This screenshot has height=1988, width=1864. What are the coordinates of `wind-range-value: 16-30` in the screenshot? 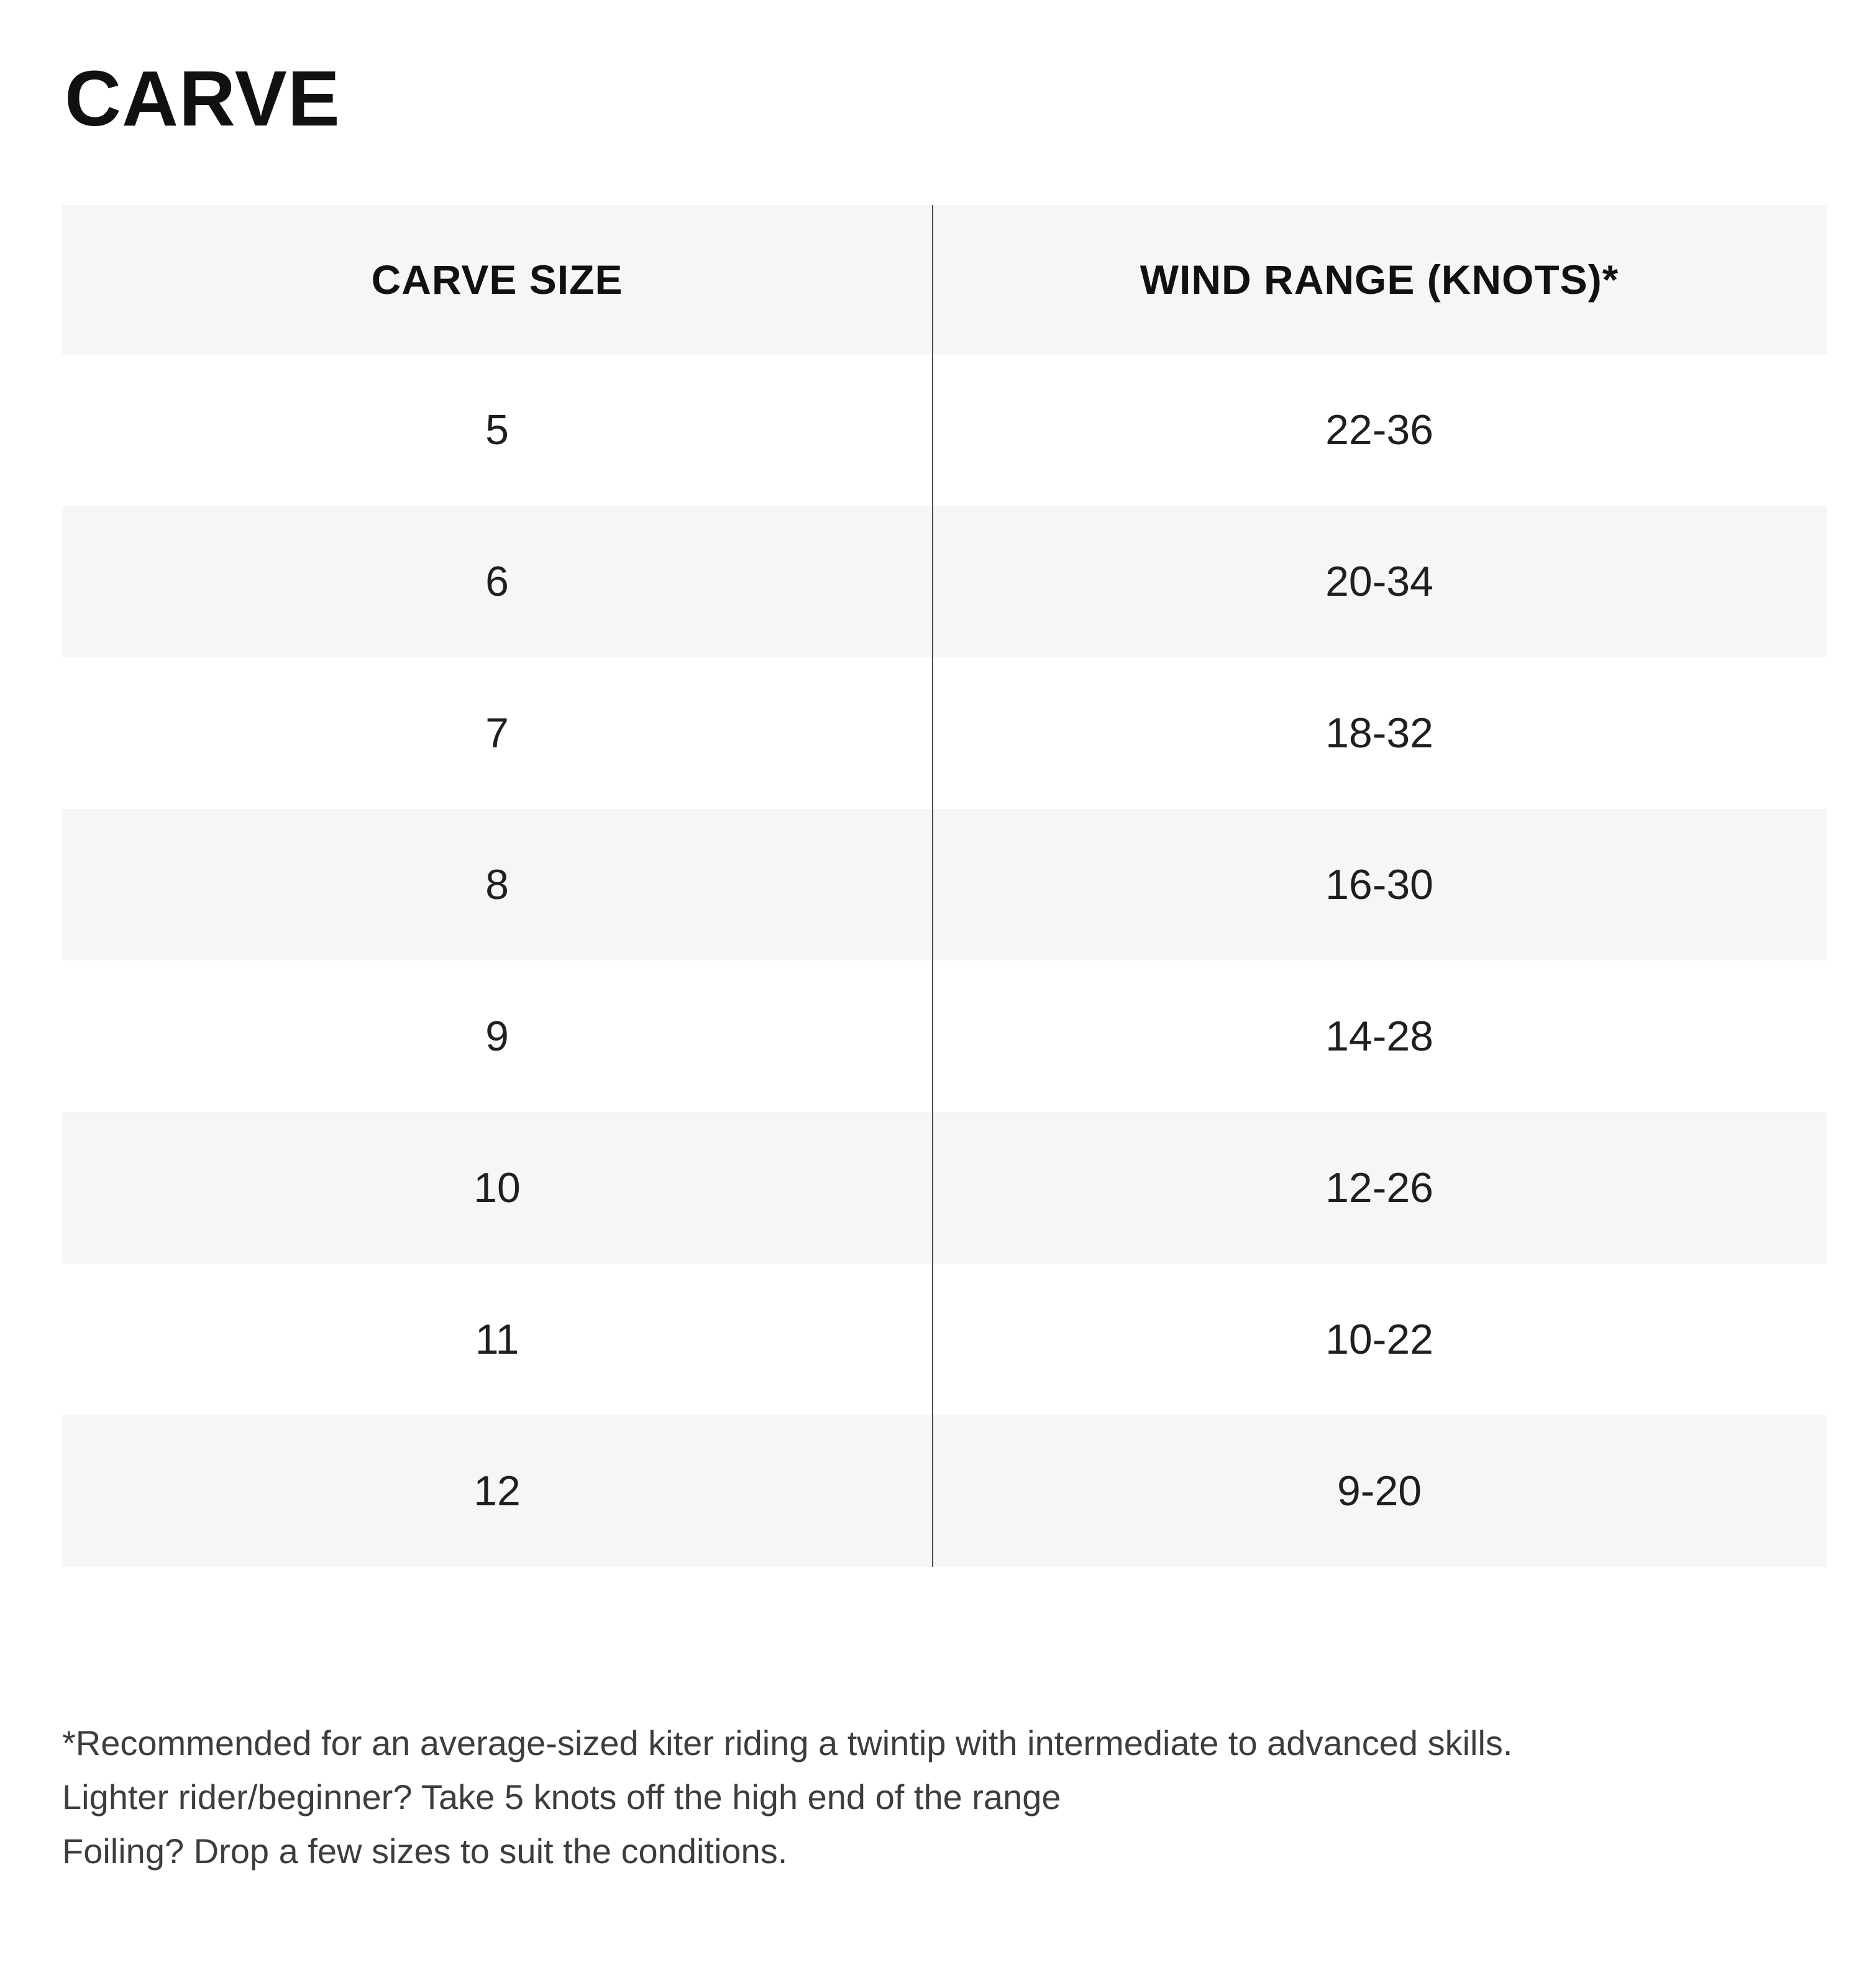 It's located at (1379, 884).